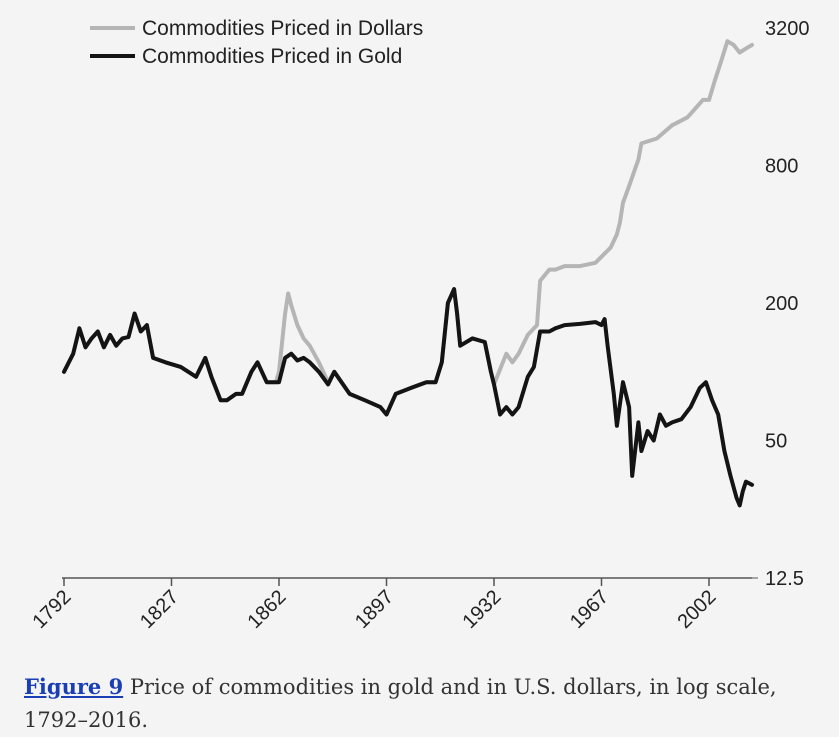 The height and width of the screenshot is (737, 839). I want to click on x-tick-label: 1792, so click(52, 609).